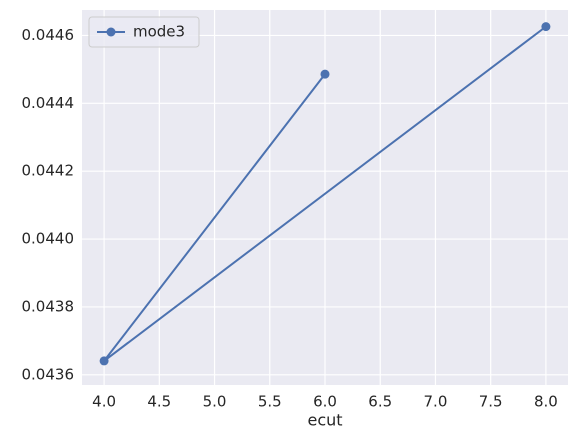 This screenshot has width=582, height=441. Describe the element at coordinates (380, 402) in the screenshot. I see `x-tick-label: 6.5` at that location.